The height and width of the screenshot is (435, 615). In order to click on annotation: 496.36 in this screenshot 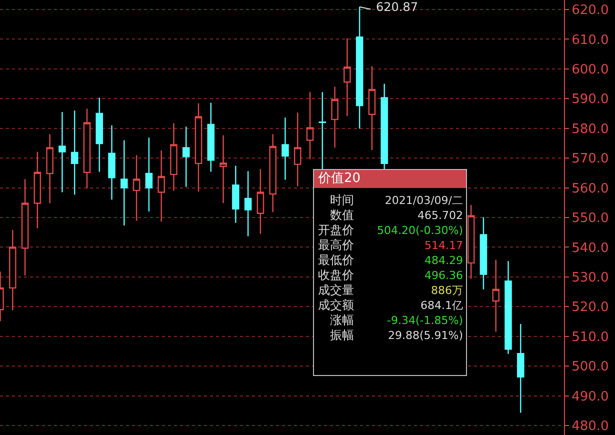, I will do `click(444, 275)`.